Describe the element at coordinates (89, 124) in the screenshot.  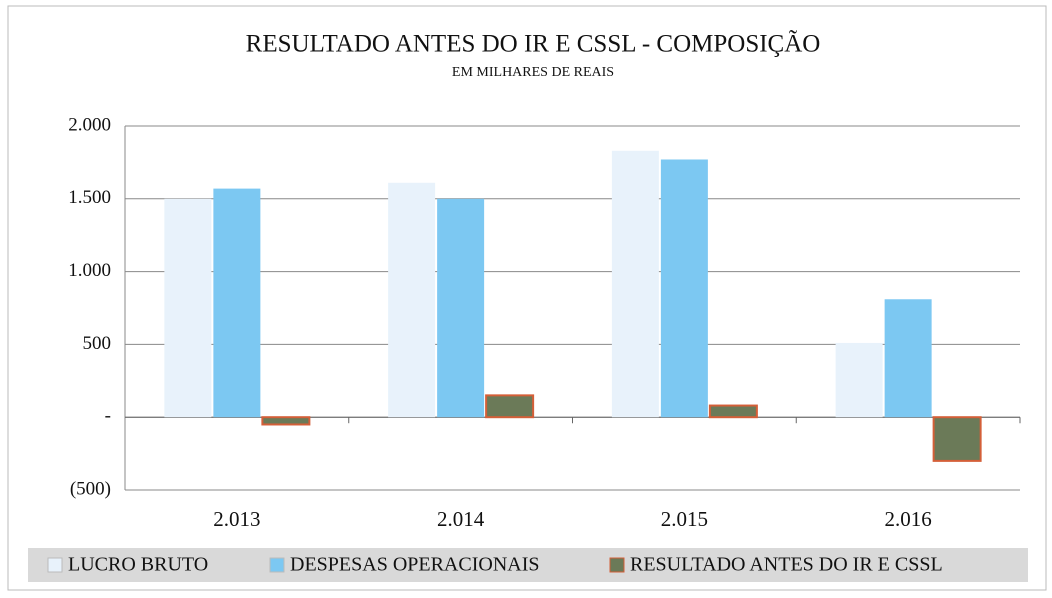
I see `y-tick-label: 2.000` at that location.